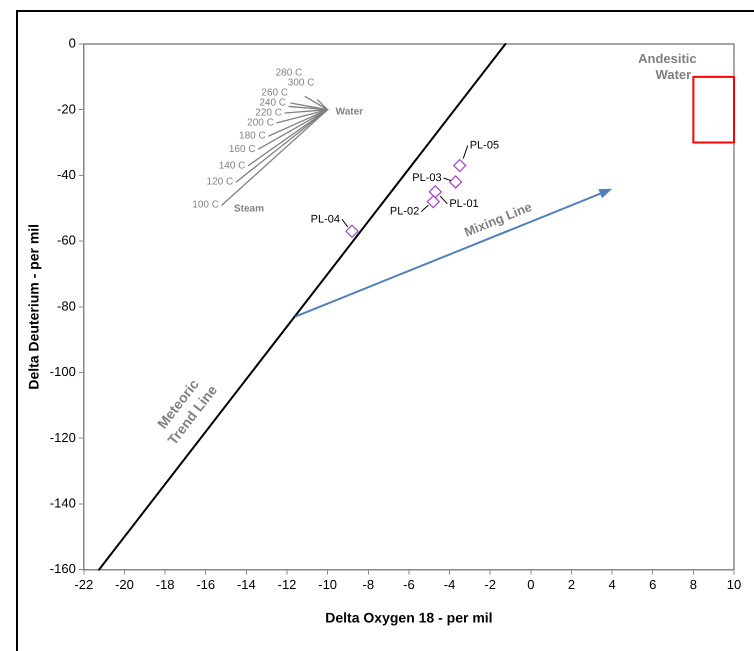 Image resolution: width=754 pixels, height=651 pixels. Describe the element at coordinates (301, 83) in the screenshot. I see `series-label: 300 C` at that location.